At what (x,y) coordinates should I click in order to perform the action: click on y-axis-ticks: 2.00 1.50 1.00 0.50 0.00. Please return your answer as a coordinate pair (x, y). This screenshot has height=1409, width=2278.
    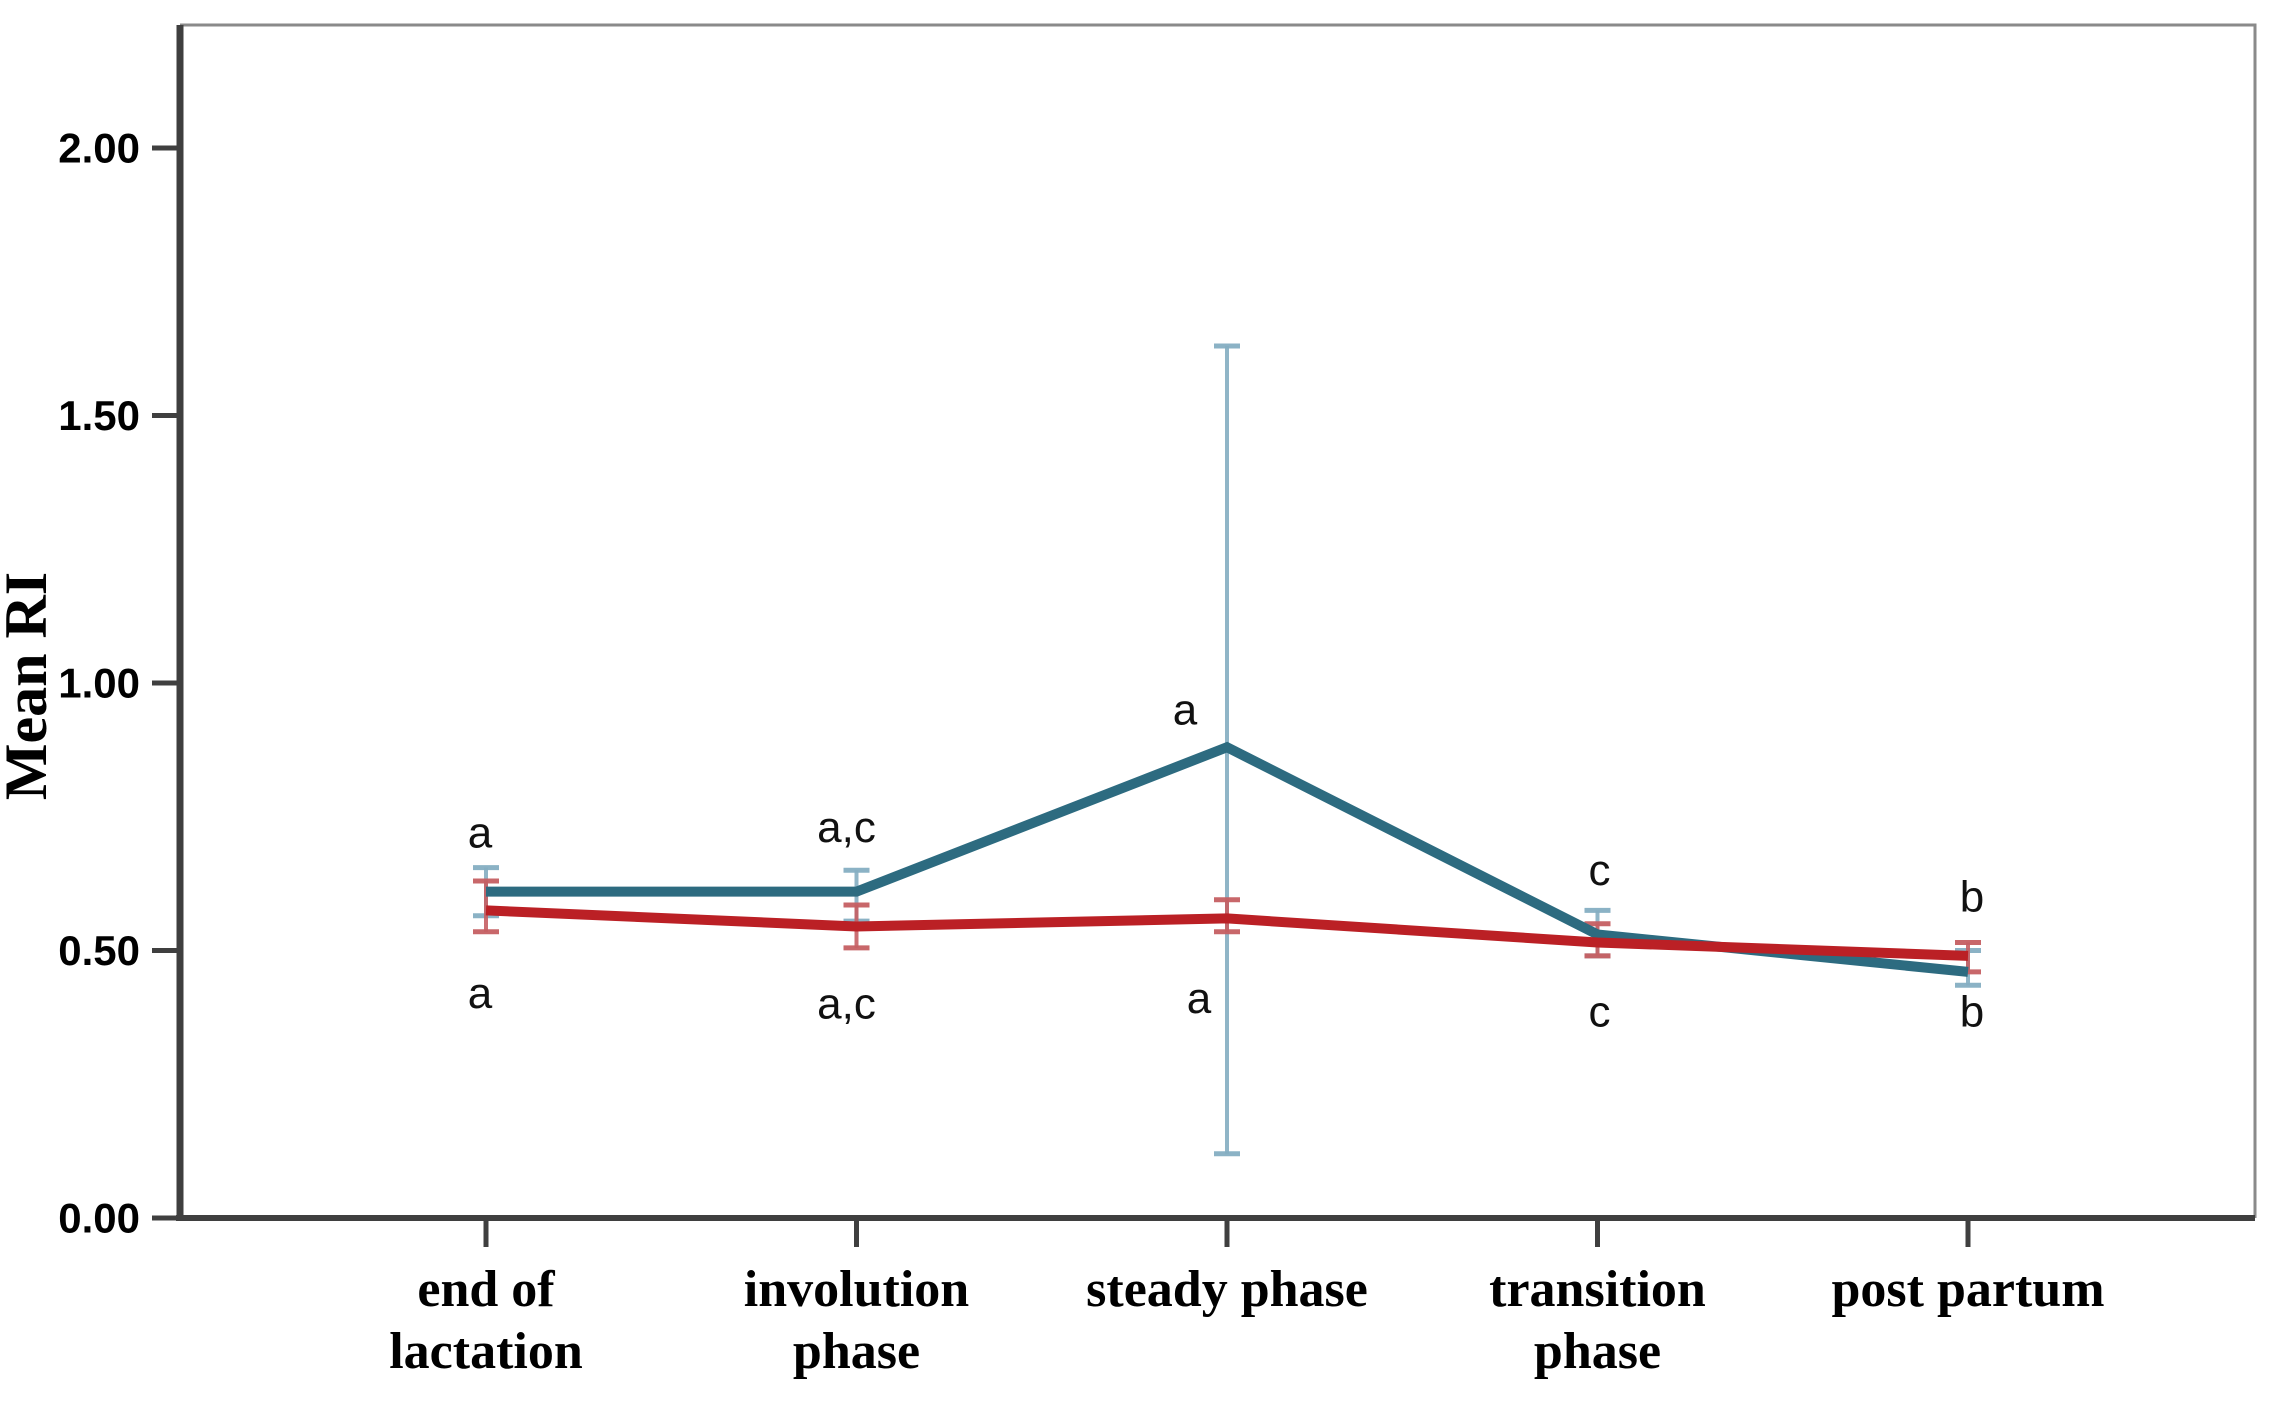
    Looking at the image, I should click on (119, 683).